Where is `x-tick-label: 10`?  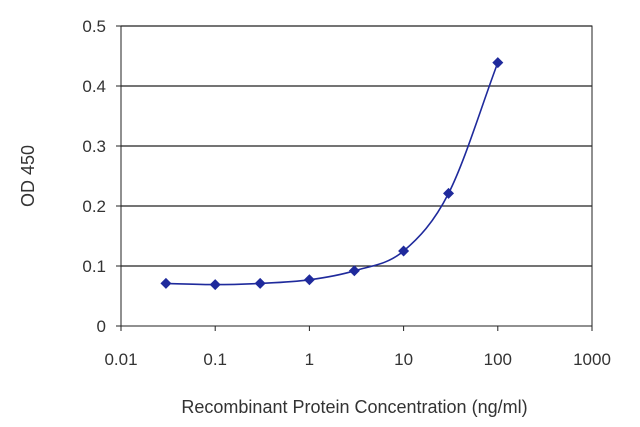
x-tick-label: 10 is located at coordinates (403, 359).